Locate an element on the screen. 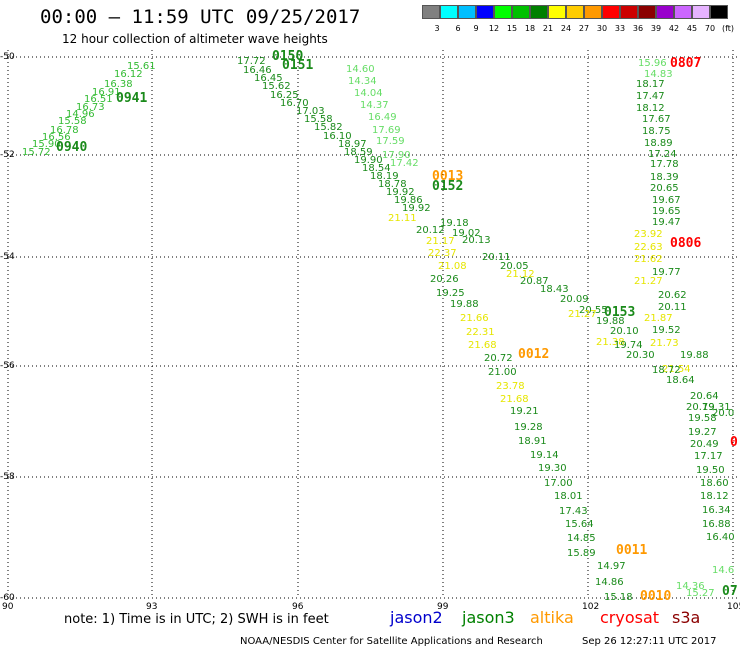 This screenshot has height=650, width=740. wave-height-reading: 20.65 is located at coordinates (664, 188).